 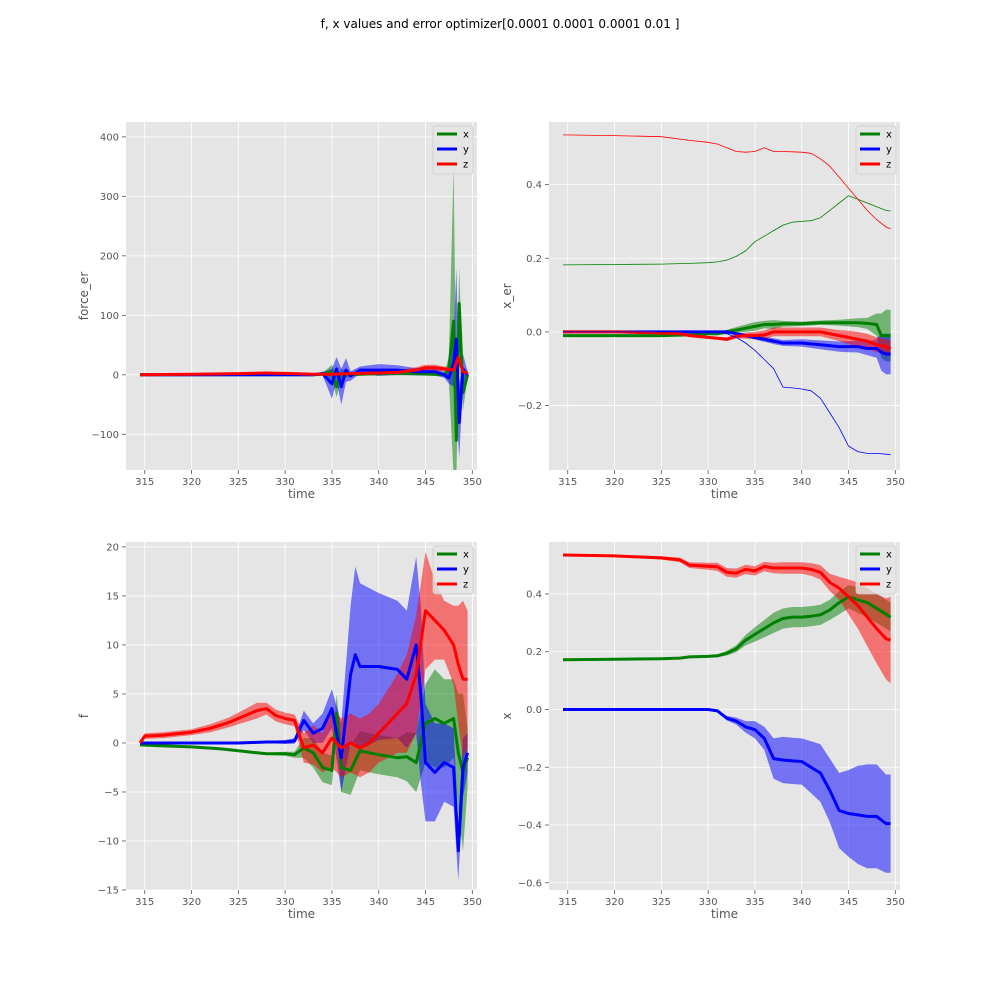 I want to click on y-tick-label: 20, so click(x=112, y=547).